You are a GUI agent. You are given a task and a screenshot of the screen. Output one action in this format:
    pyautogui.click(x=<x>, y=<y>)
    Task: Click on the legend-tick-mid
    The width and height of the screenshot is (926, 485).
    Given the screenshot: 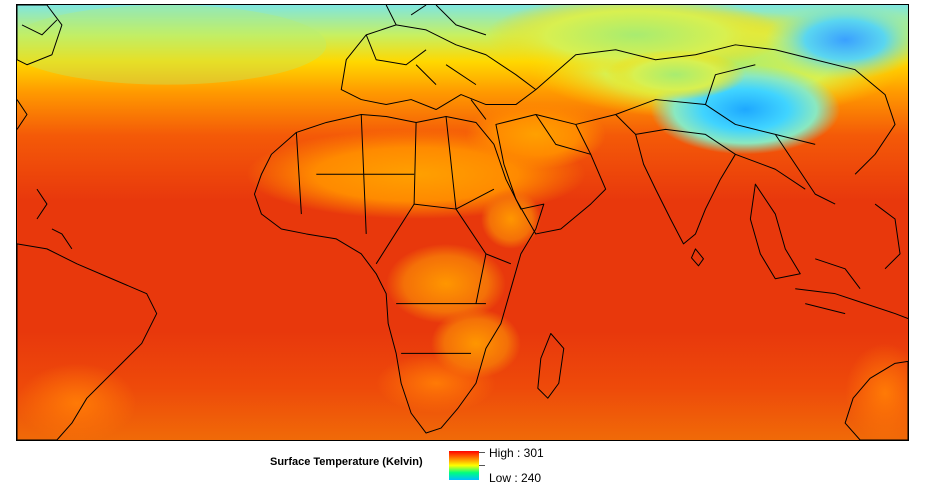 What is the action you would take?
    pyautogui.click(x=482, y=465)
    